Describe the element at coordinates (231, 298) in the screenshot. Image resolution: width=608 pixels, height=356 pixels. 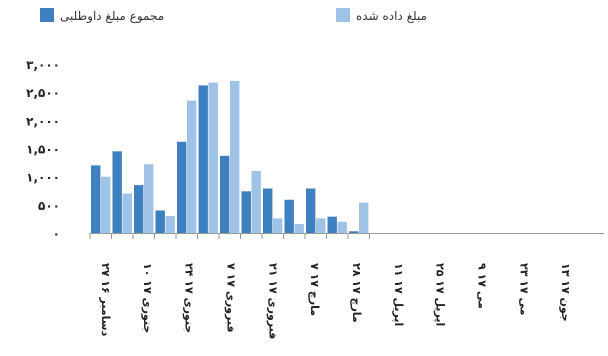
I see `x-category-label: ۷ فبروری ۱۷` at that location.